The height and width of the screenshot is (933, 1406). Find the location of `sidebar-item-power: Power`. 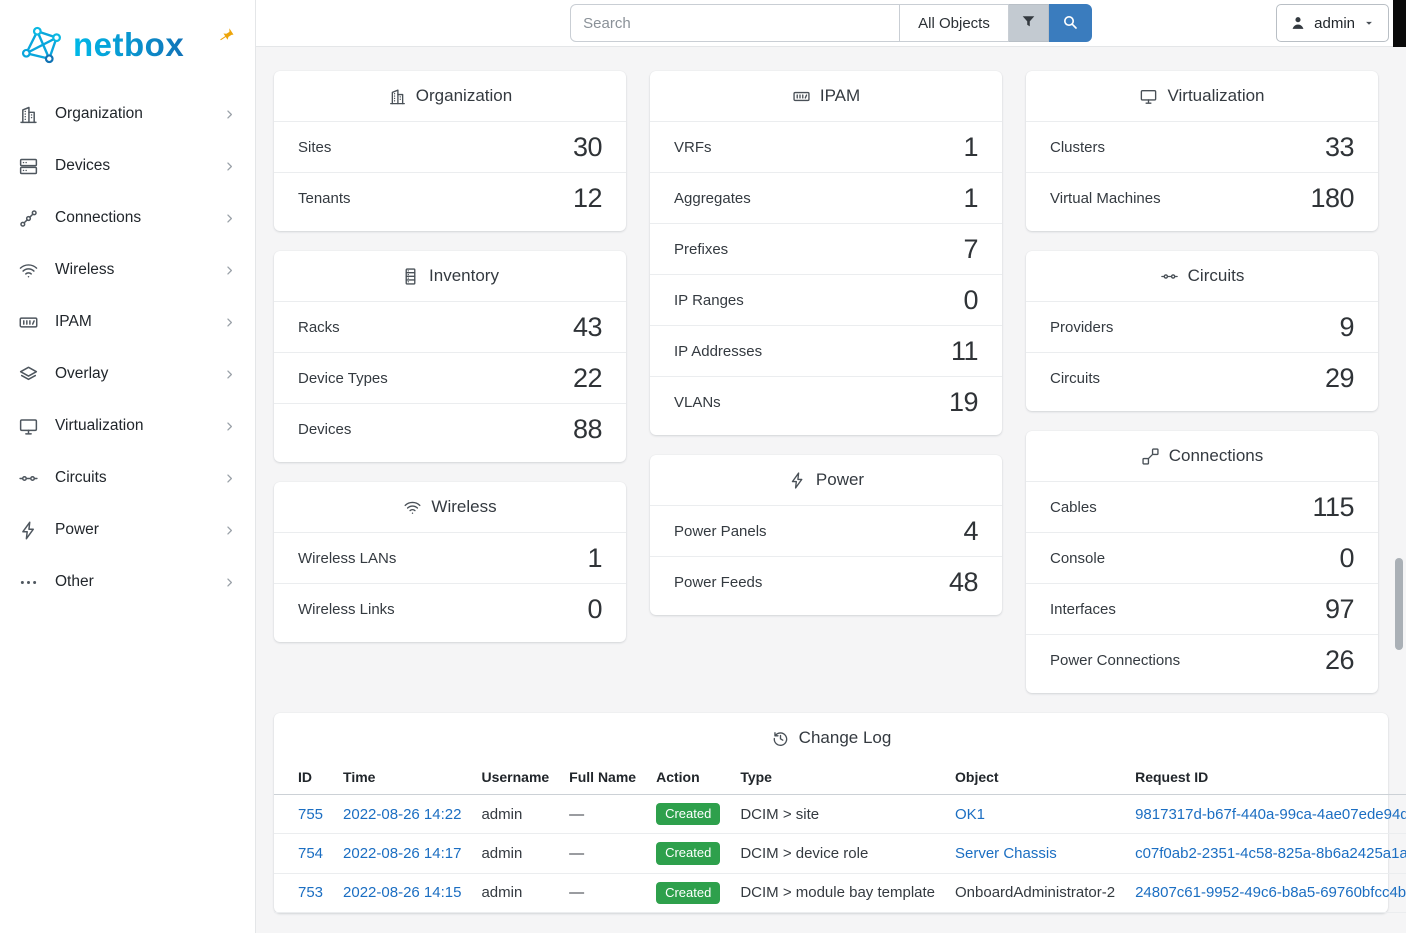

sidebar-item-power: Power is located at coordinates (127, 530).